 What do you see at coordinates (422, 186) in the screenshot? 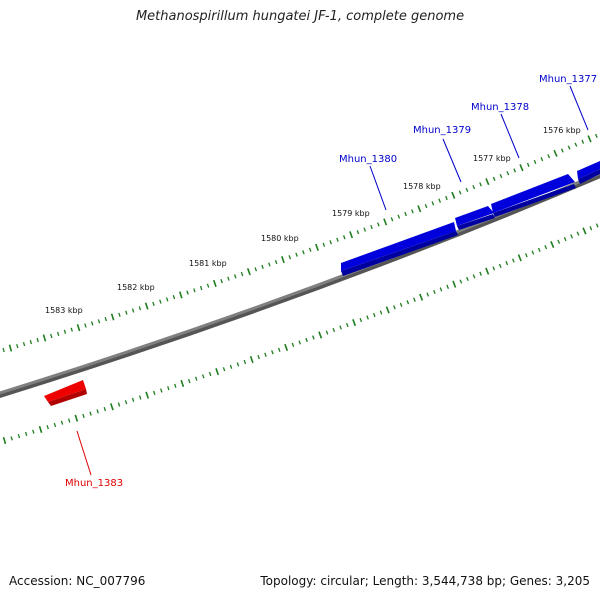
I see `scale-label: 1578 kbp` at bounding box center [422, 186].